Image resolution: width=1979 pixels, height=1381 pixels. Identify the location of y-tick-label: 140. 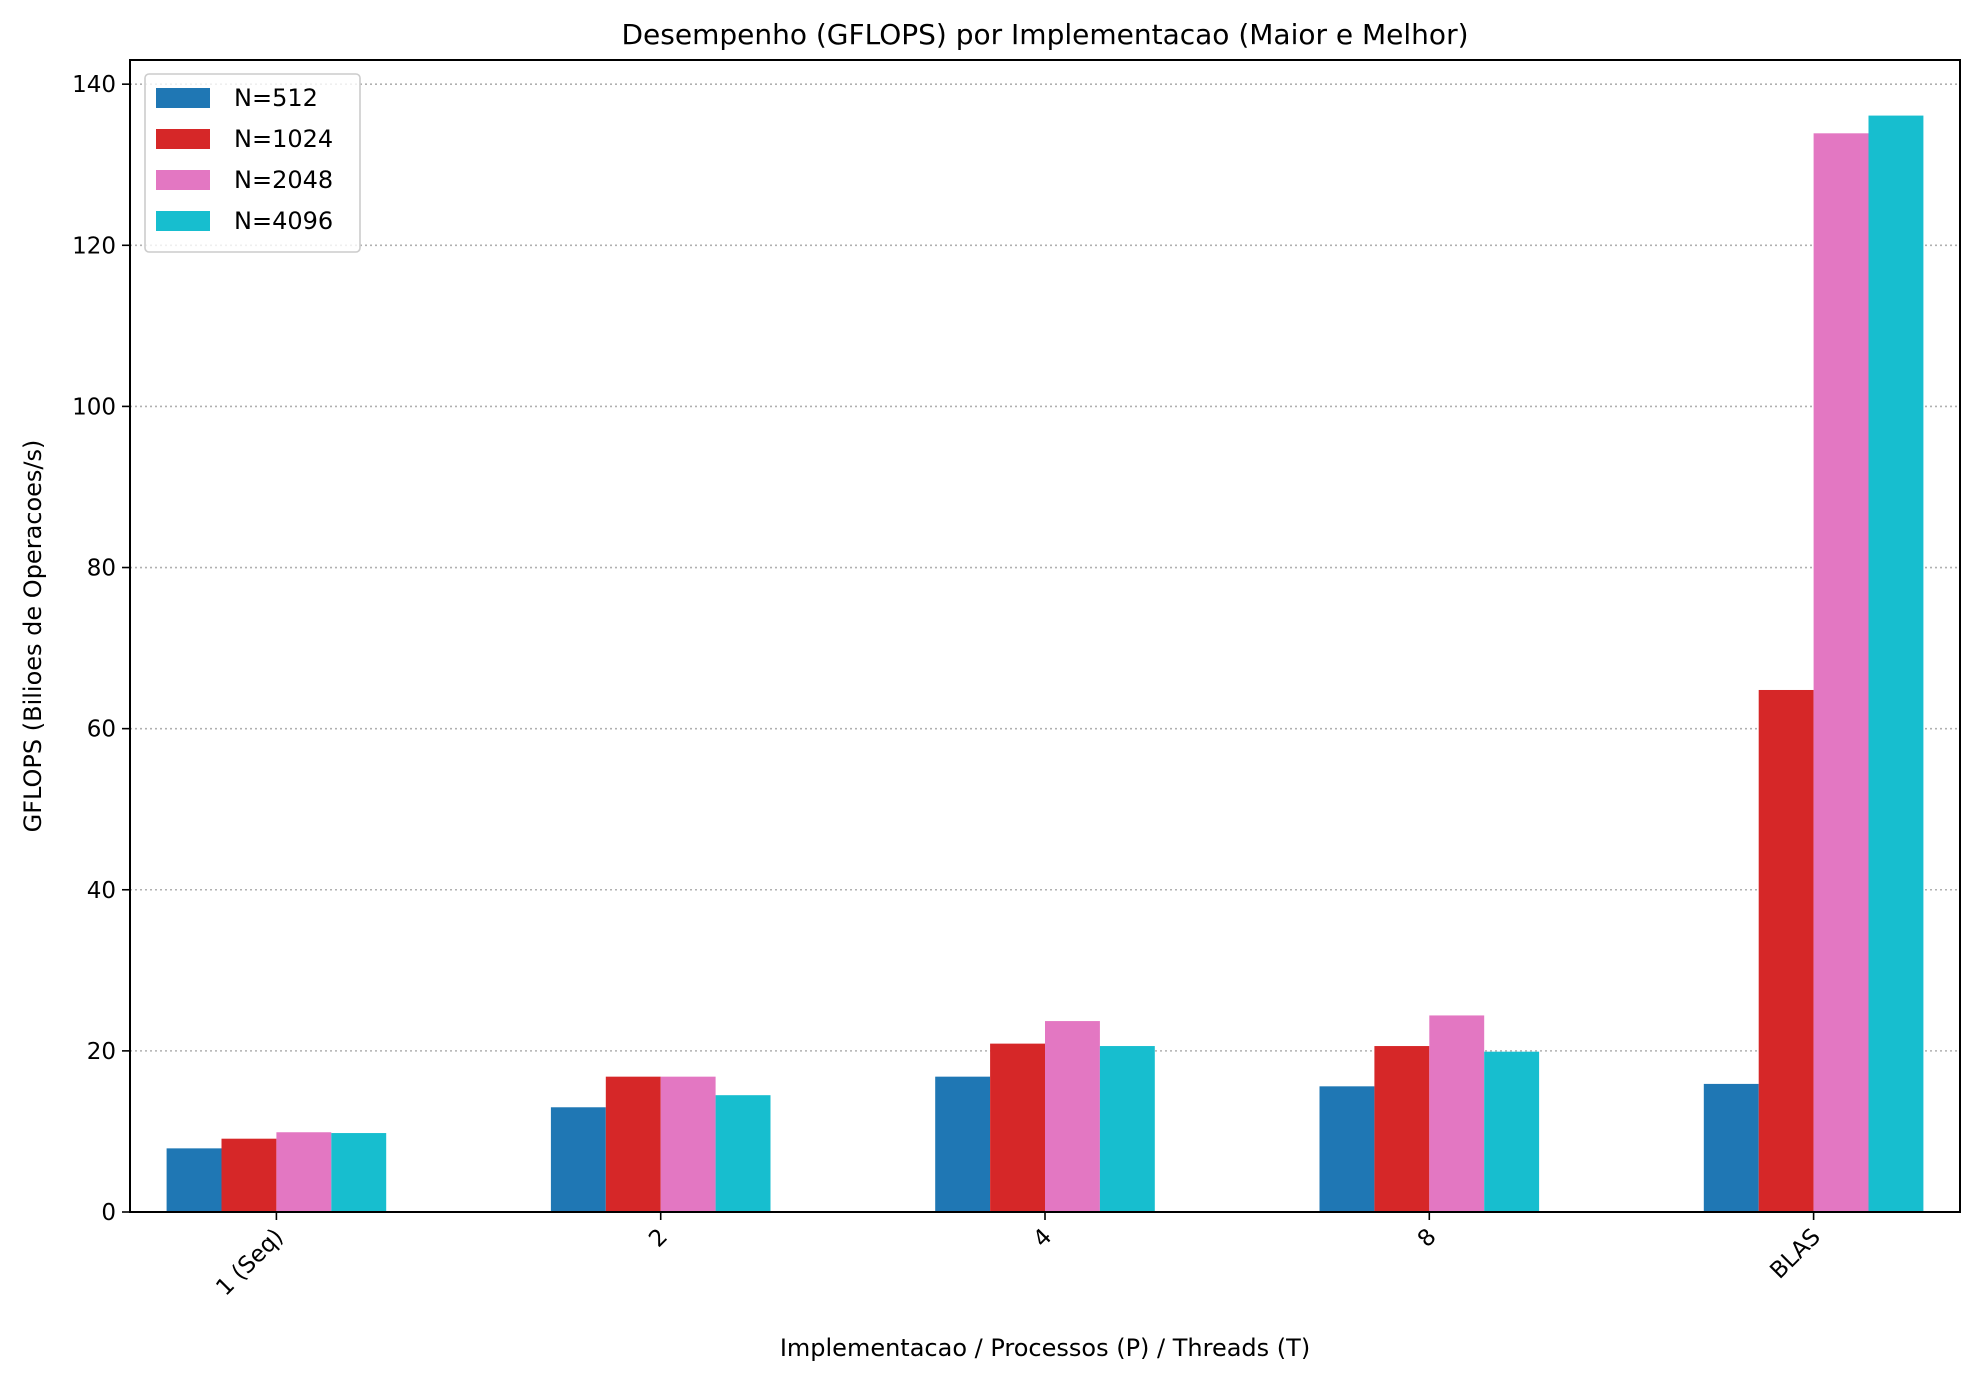
(94, 85).